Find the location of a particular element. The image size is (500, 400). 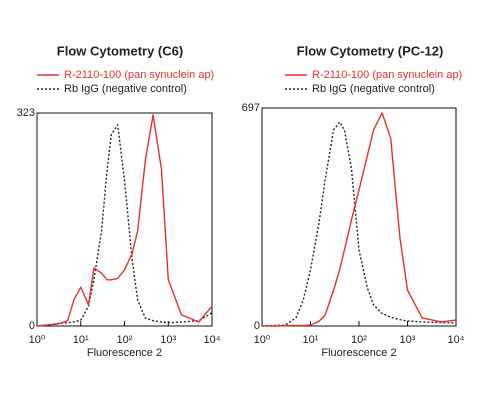

y-tick-label: 697 is located at coordinates (251, 108).